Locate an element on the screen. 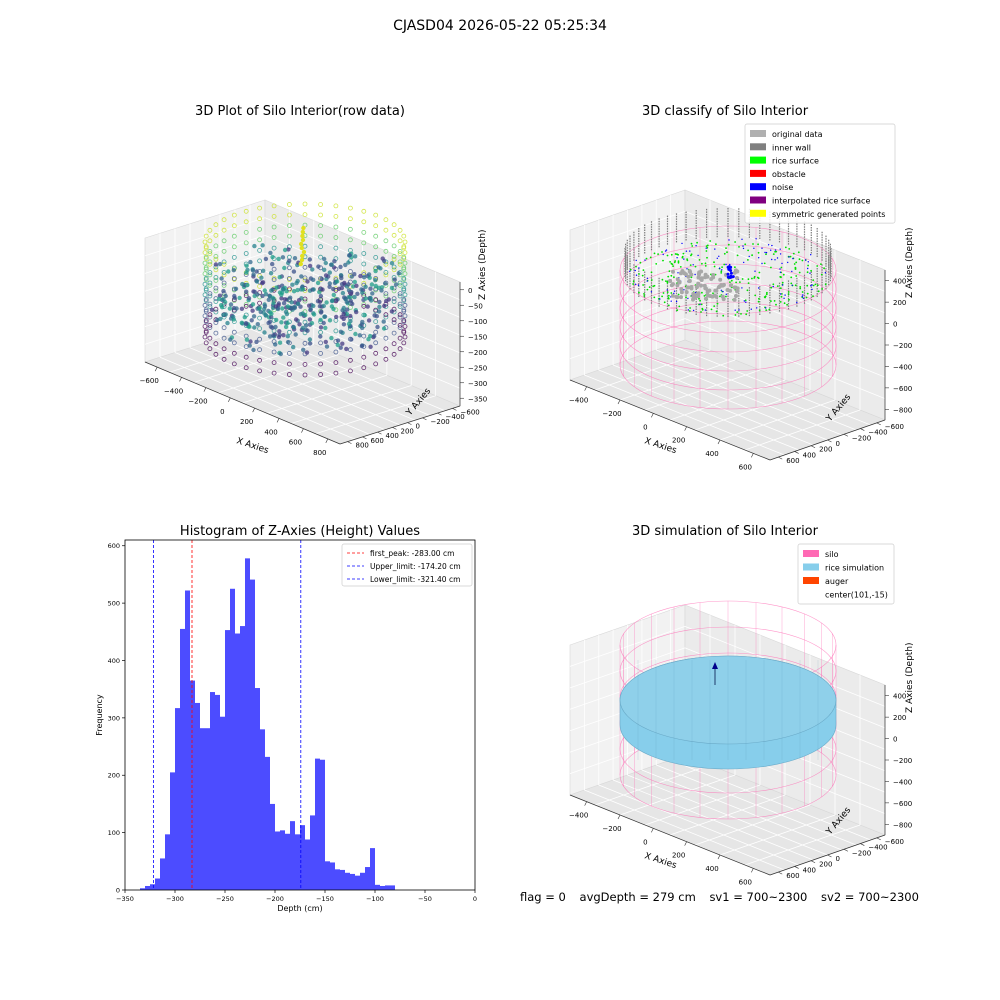  y-tick-label: −200 is located at coordinates (440, 422).